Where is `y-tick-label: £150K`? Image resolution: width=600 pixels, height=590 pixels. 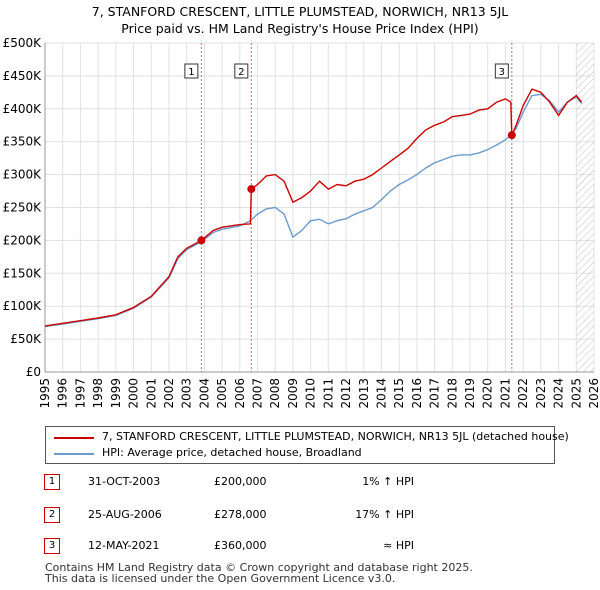
y-tick-label: £150K is located at coordinates (23, 273).